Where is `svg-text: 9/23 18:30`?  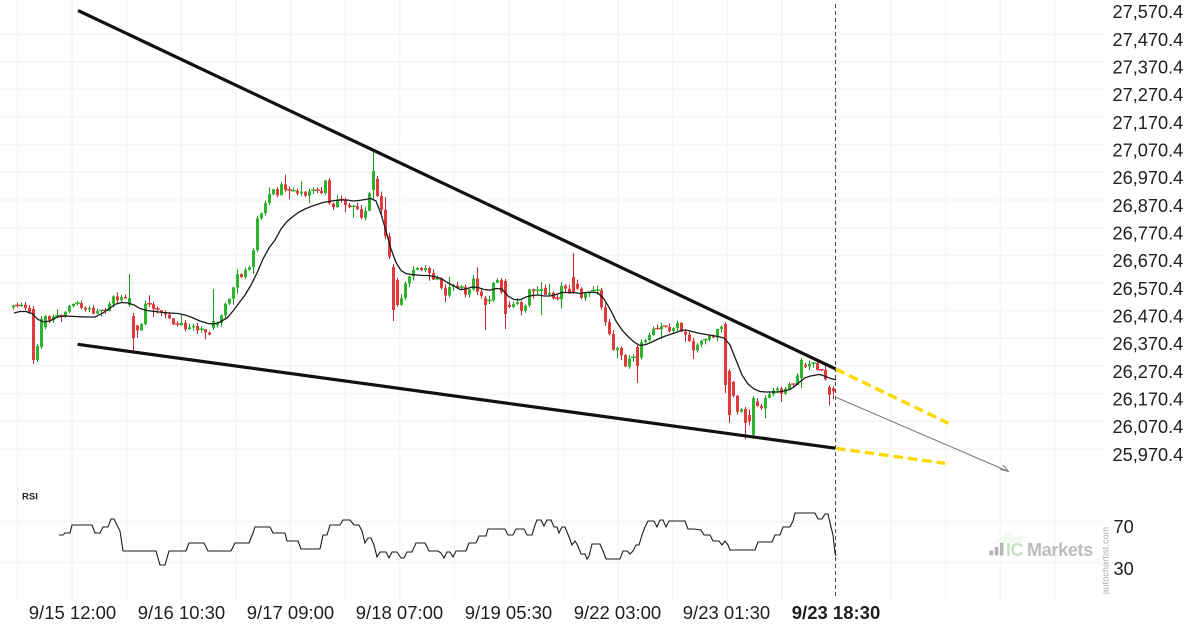
svg-text: 9/23 18:30 is located at coordinates (836, 612).